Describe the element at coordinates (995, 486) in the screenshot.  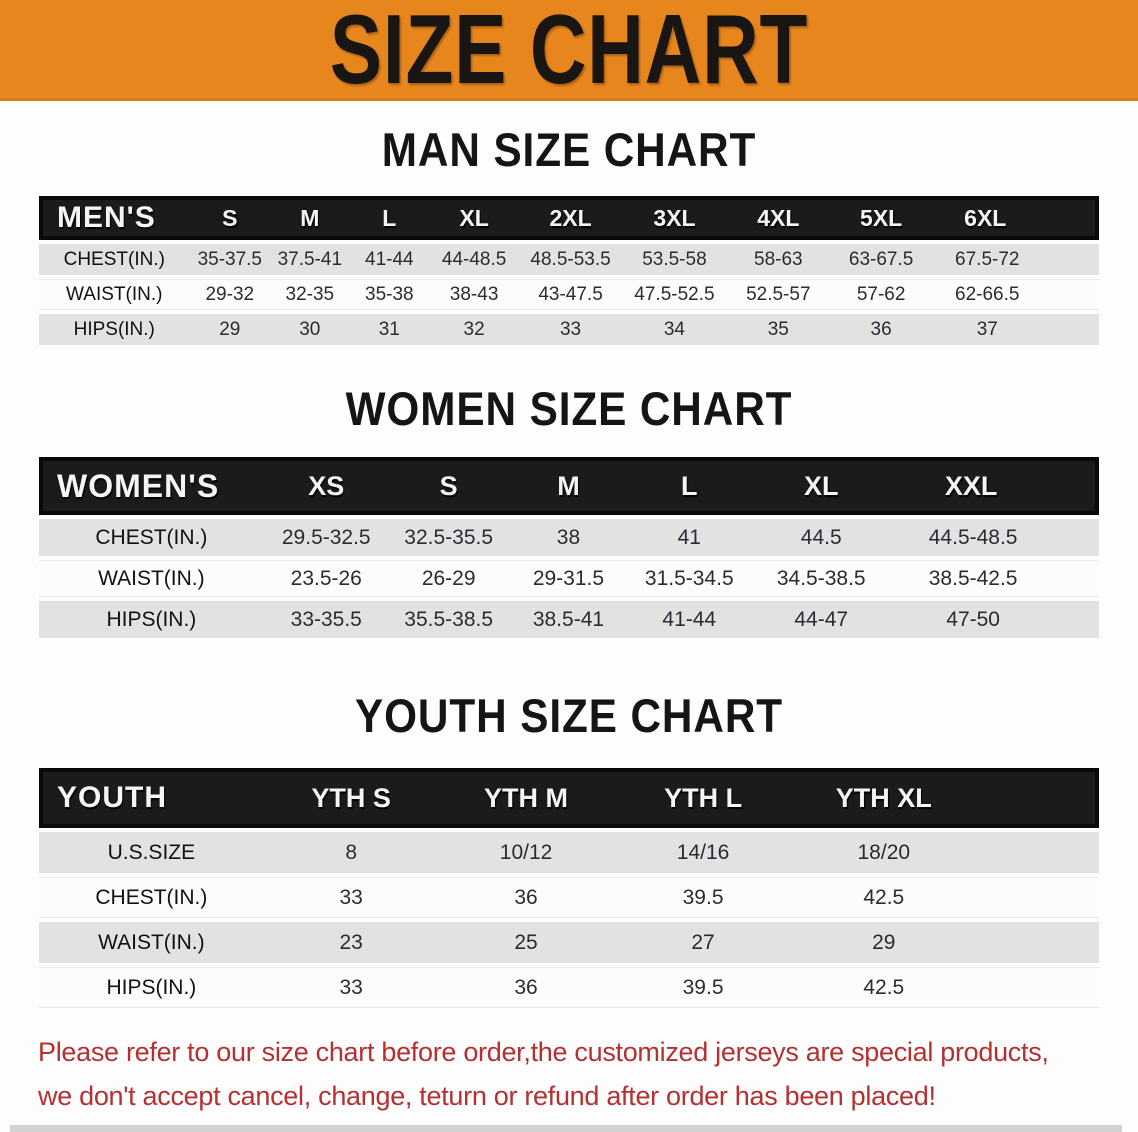
I see `size-column-header: XXL` at that location.